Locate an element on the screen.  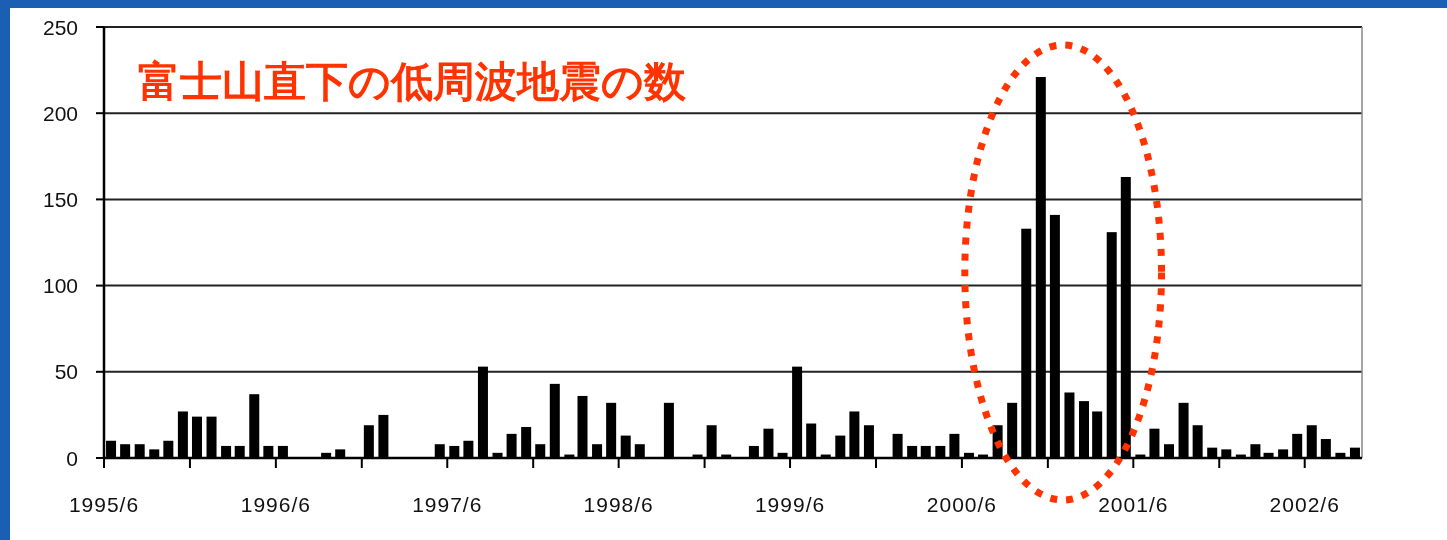
y-tick-label: 200 is located at coordinates (60, 113).